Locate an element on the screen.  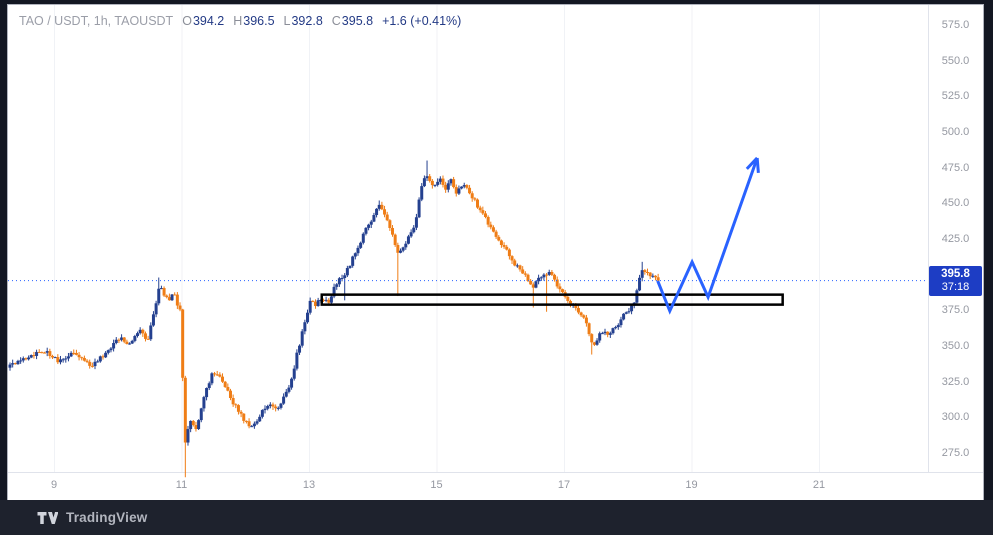
support-zone-rectangle is located at coordinates (552, 299).